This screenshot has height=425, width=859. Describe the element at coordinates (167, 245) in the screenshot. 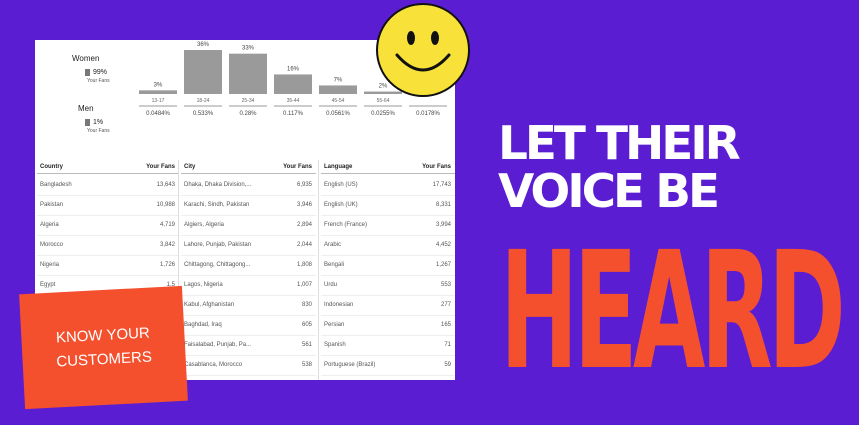

I see `cell: 3,842` at that location.